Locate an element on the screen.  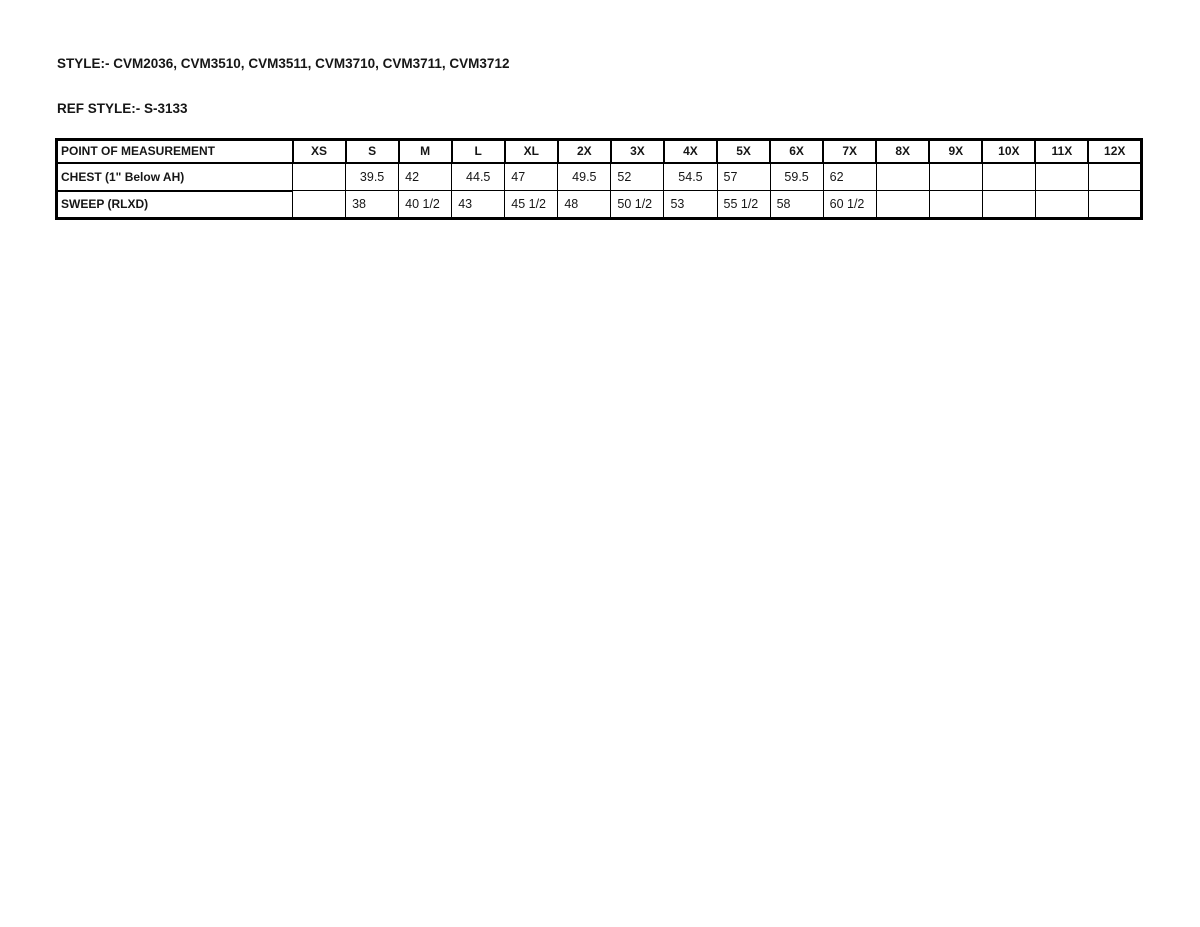
size-value-cell: 43 is located at coordinates (478, 204).